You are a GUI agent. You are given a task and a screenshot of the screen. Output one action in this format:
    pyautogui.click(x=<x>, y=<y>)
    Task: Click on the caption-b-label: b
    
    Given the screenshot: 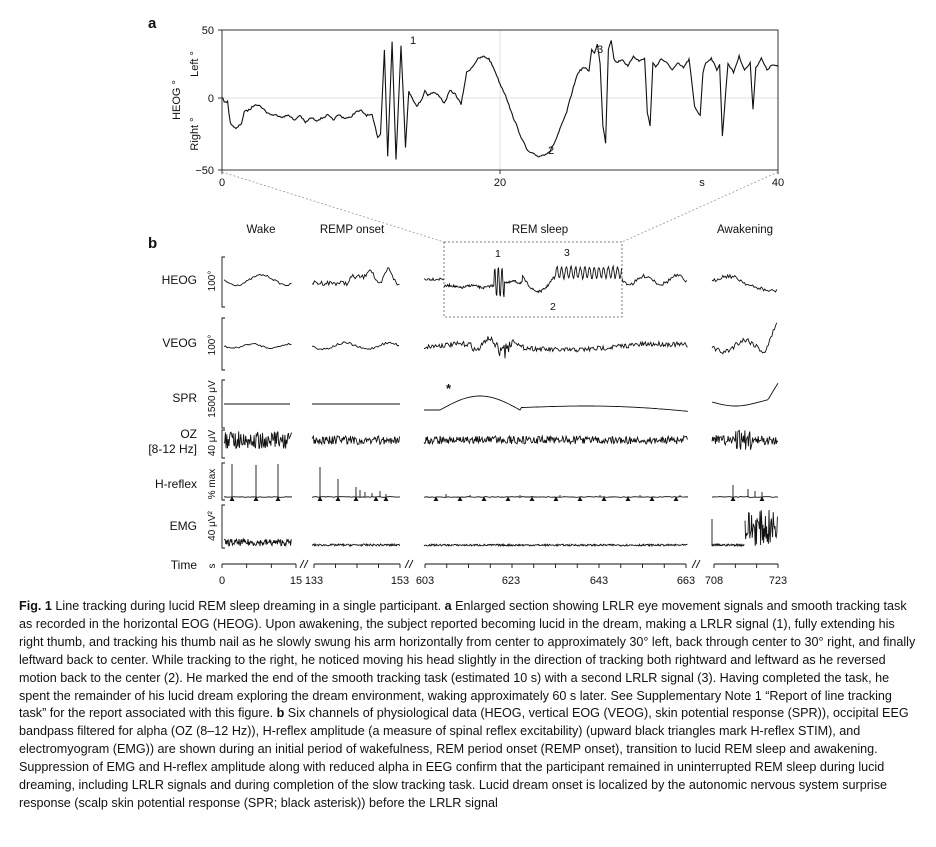 What is the action you would take?
    pyautogui.click(x=280, y=713)
    